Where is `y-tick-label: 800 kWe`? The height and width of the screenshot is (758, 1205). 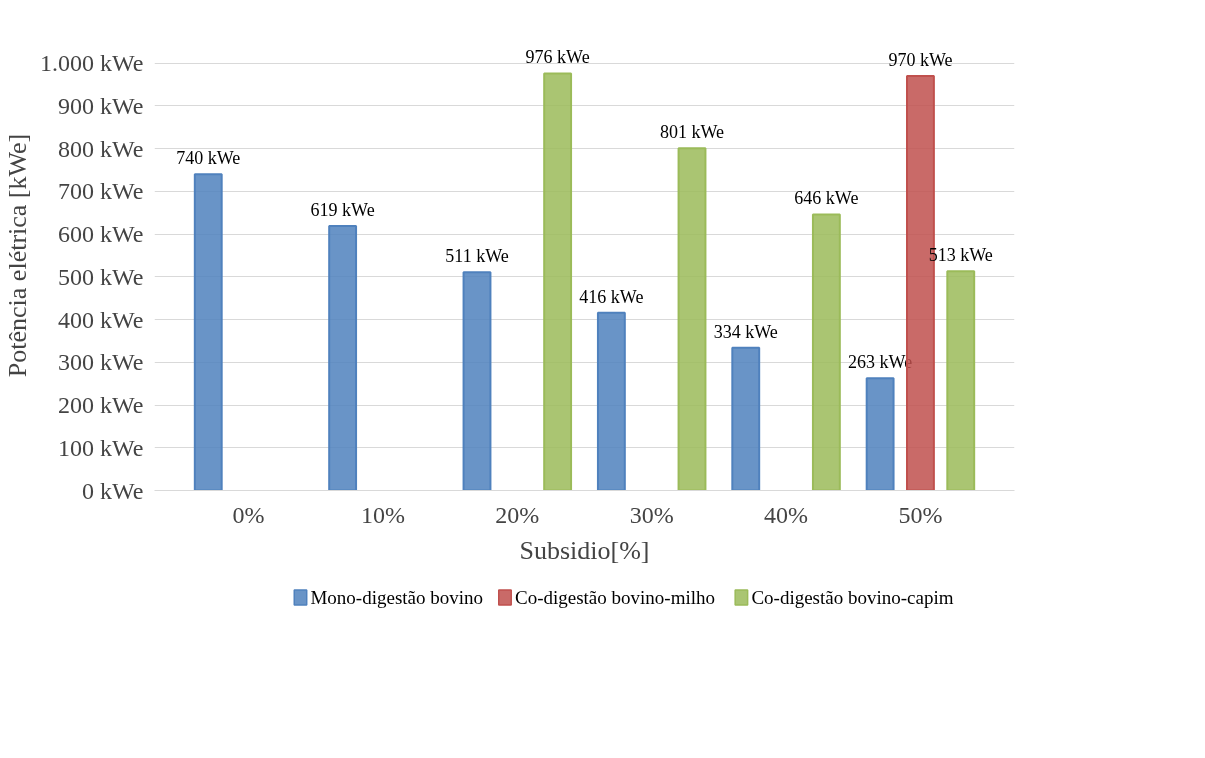
y-tick-label: 800 kWe is located at coordinates (101, 148).